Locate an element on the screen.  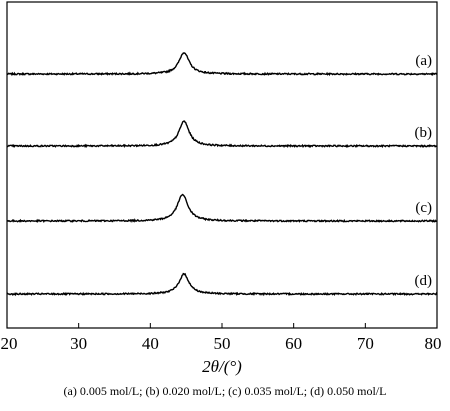
x-tick-layer: 20 30 40 50 60 70 80 is located at coordinates (221, 338).